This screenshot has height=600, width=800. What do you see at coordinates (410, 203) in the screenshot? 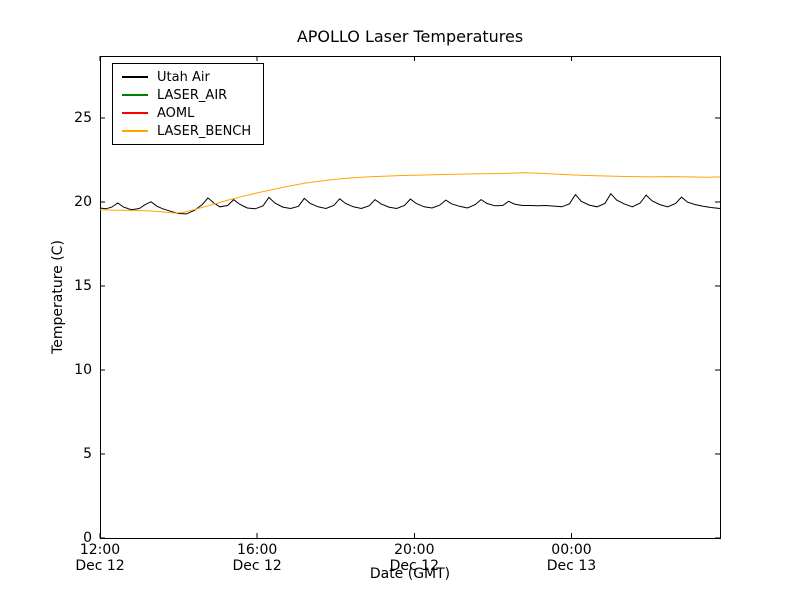
I see `series-line-utah-air` at bounding box center [410, 203].